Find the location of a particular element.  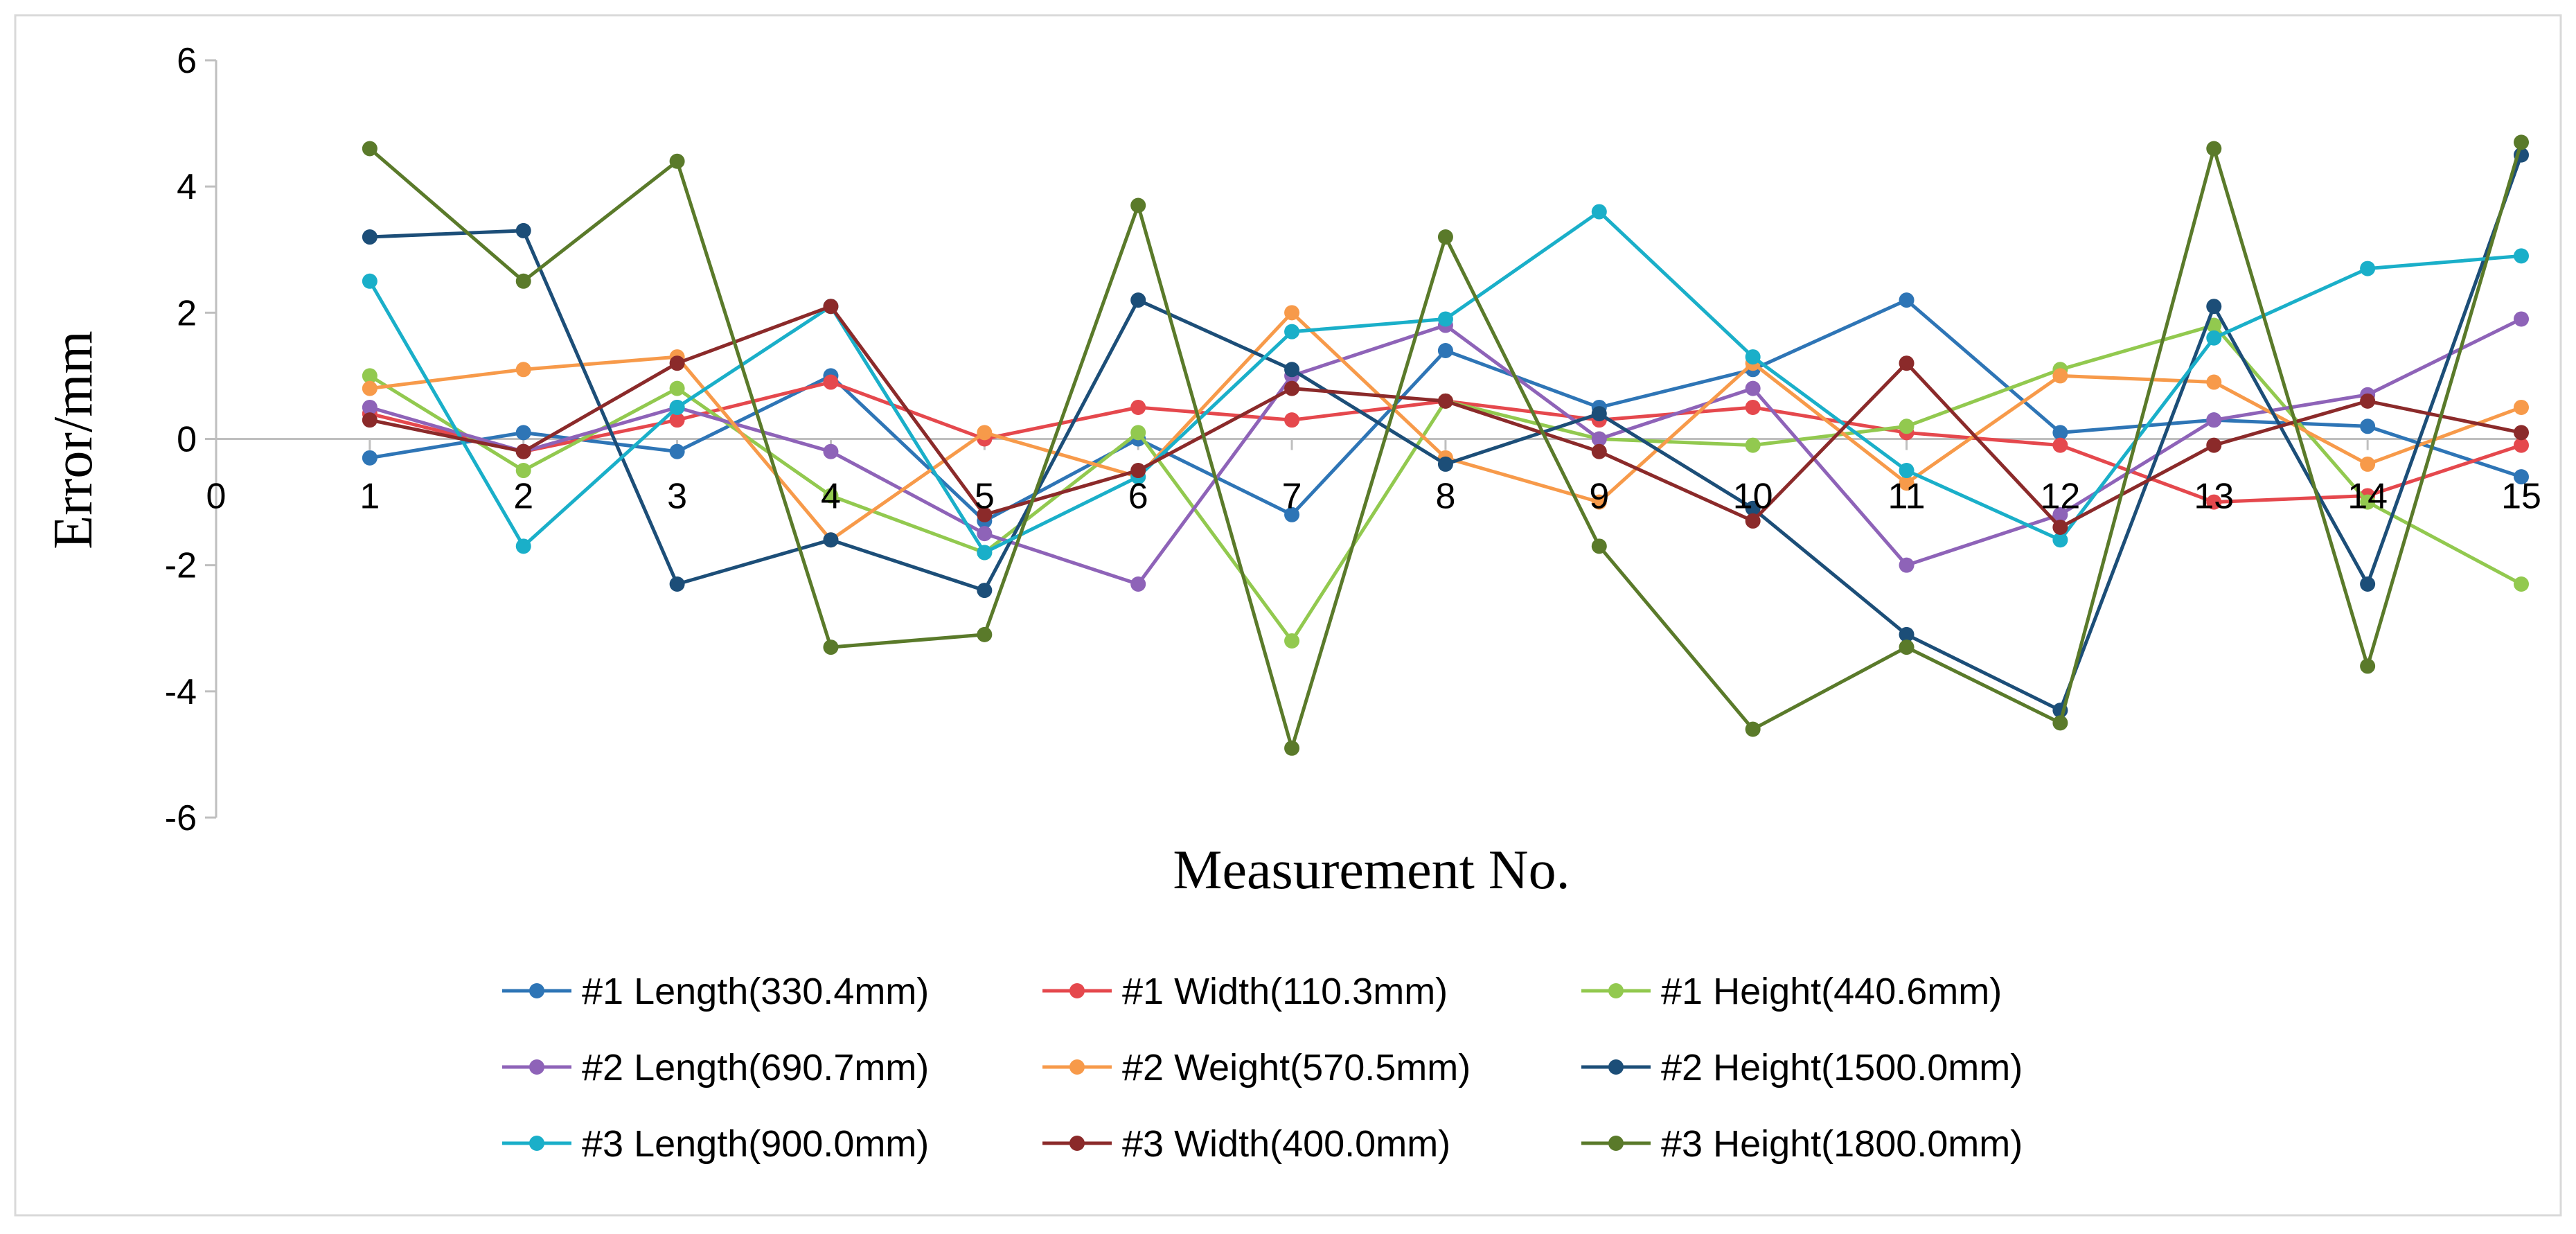

y-tick-label: -2 is located at coordinates (181, 566).